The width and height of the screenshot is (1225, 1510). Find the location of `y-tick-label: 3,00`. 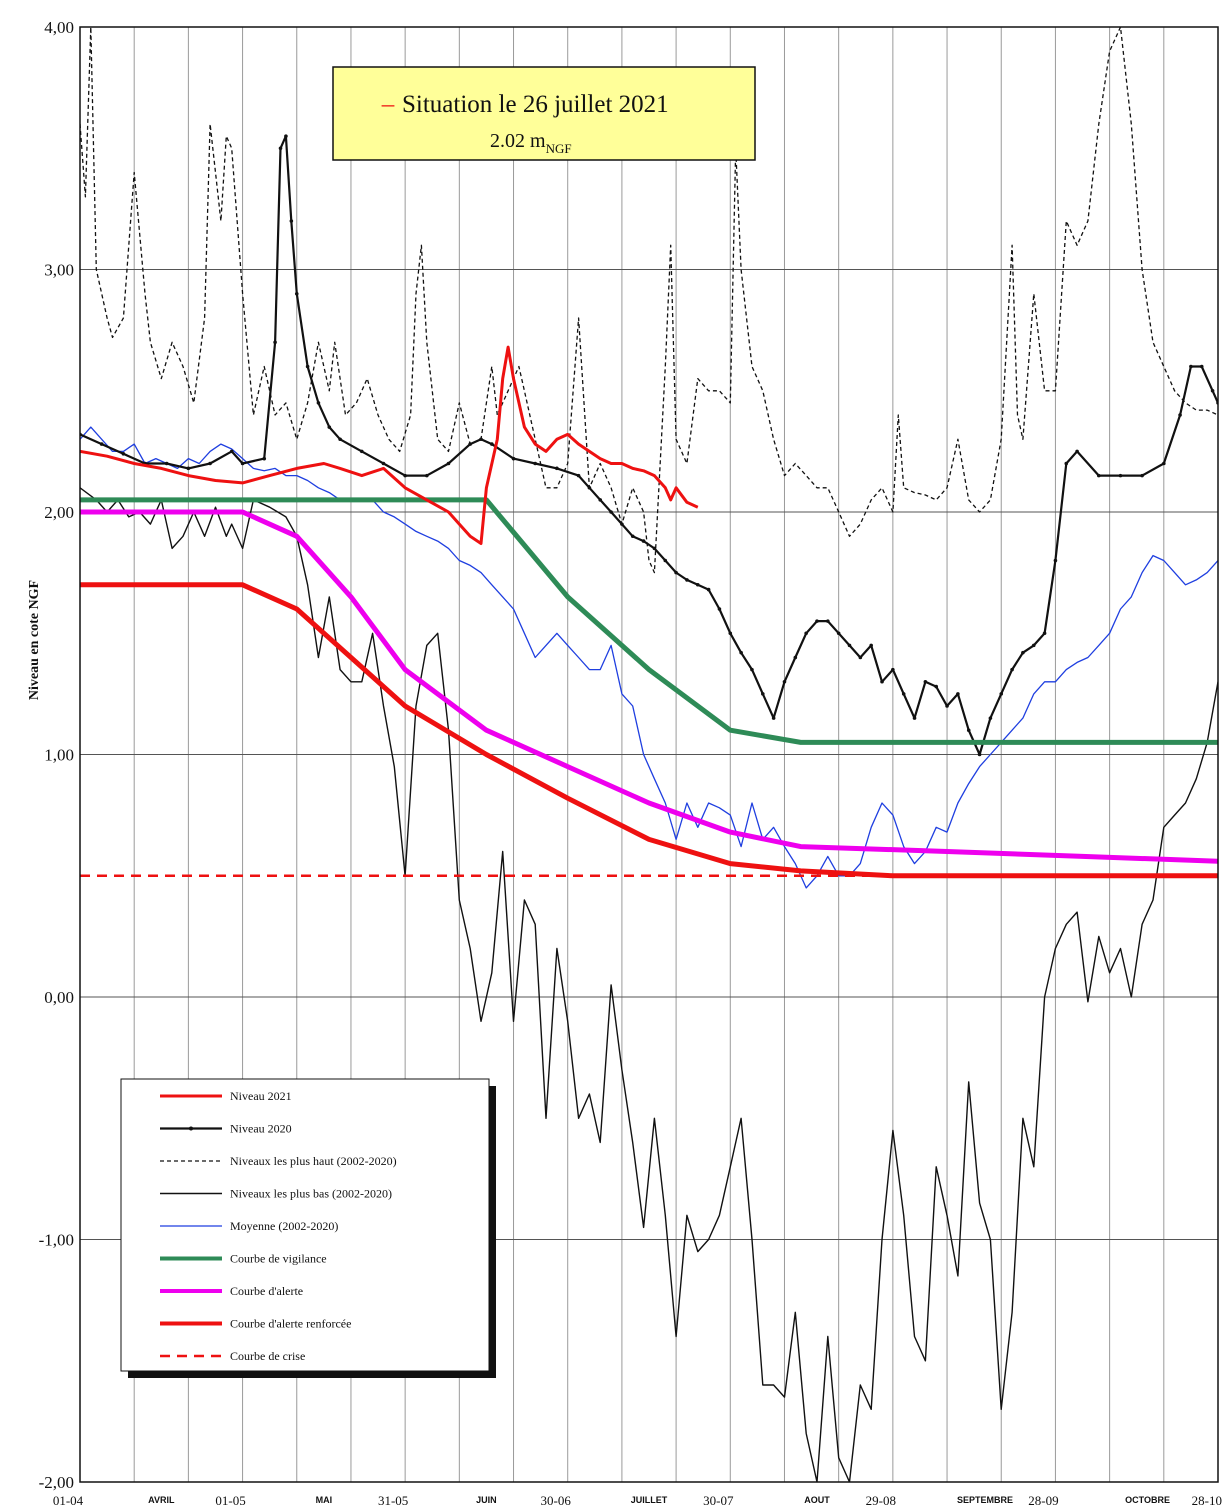

y-tick-label: 3,00 is located at coordinates (59, 270).